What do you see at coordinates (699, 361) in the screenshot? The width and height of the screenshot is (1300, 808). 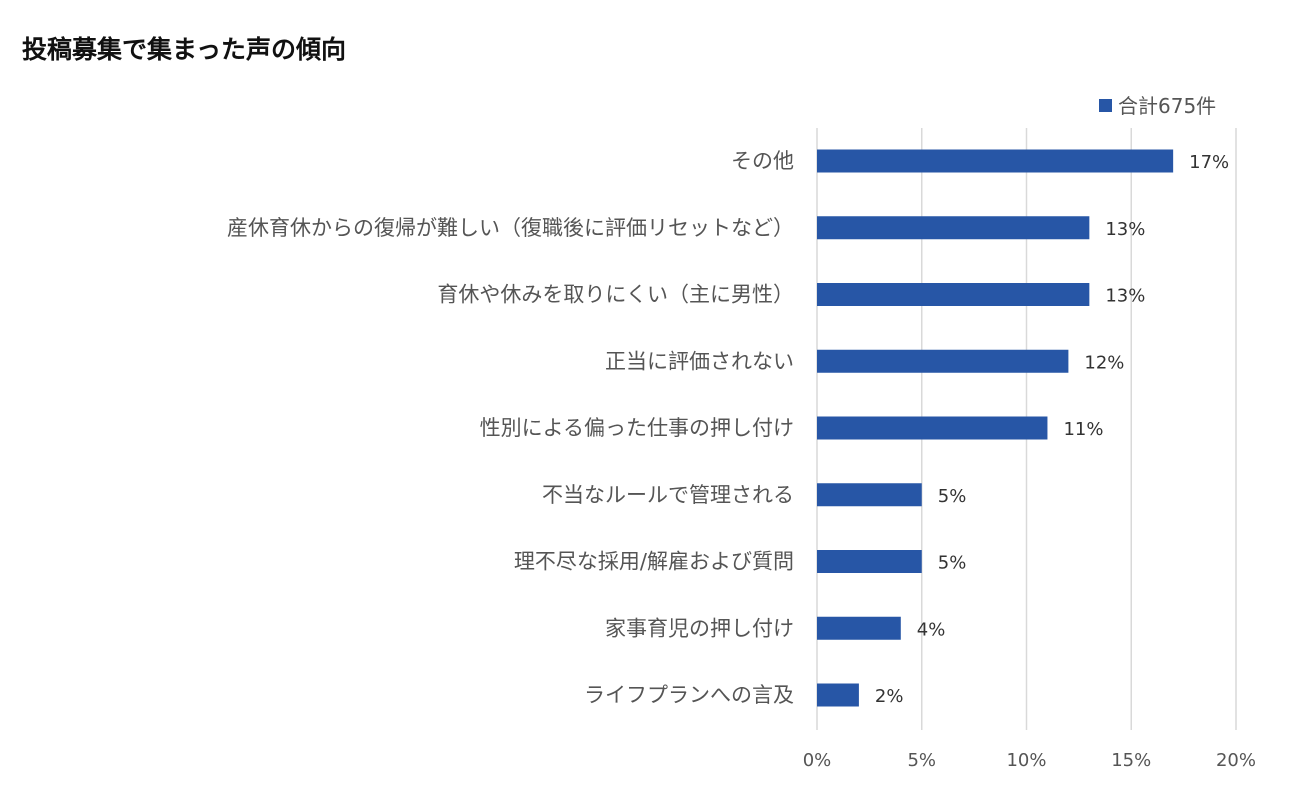 I see `category-label: 正当に評価されない` at bounding box center [699, 361].